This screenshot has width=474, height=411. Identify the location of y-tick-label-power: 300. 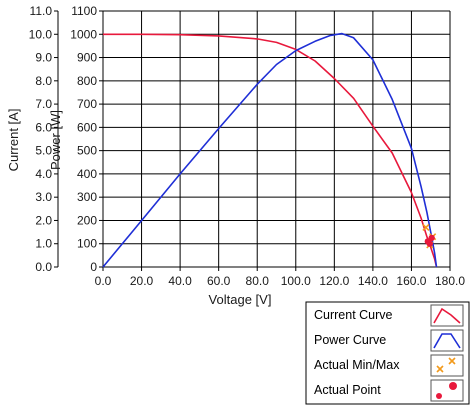
(87, 197).